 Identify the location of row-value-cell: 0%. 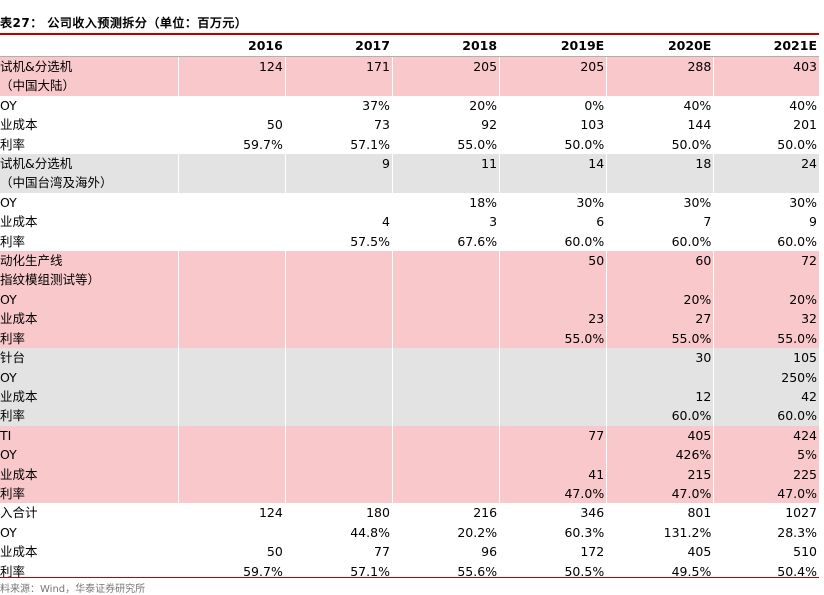
(553, 105).